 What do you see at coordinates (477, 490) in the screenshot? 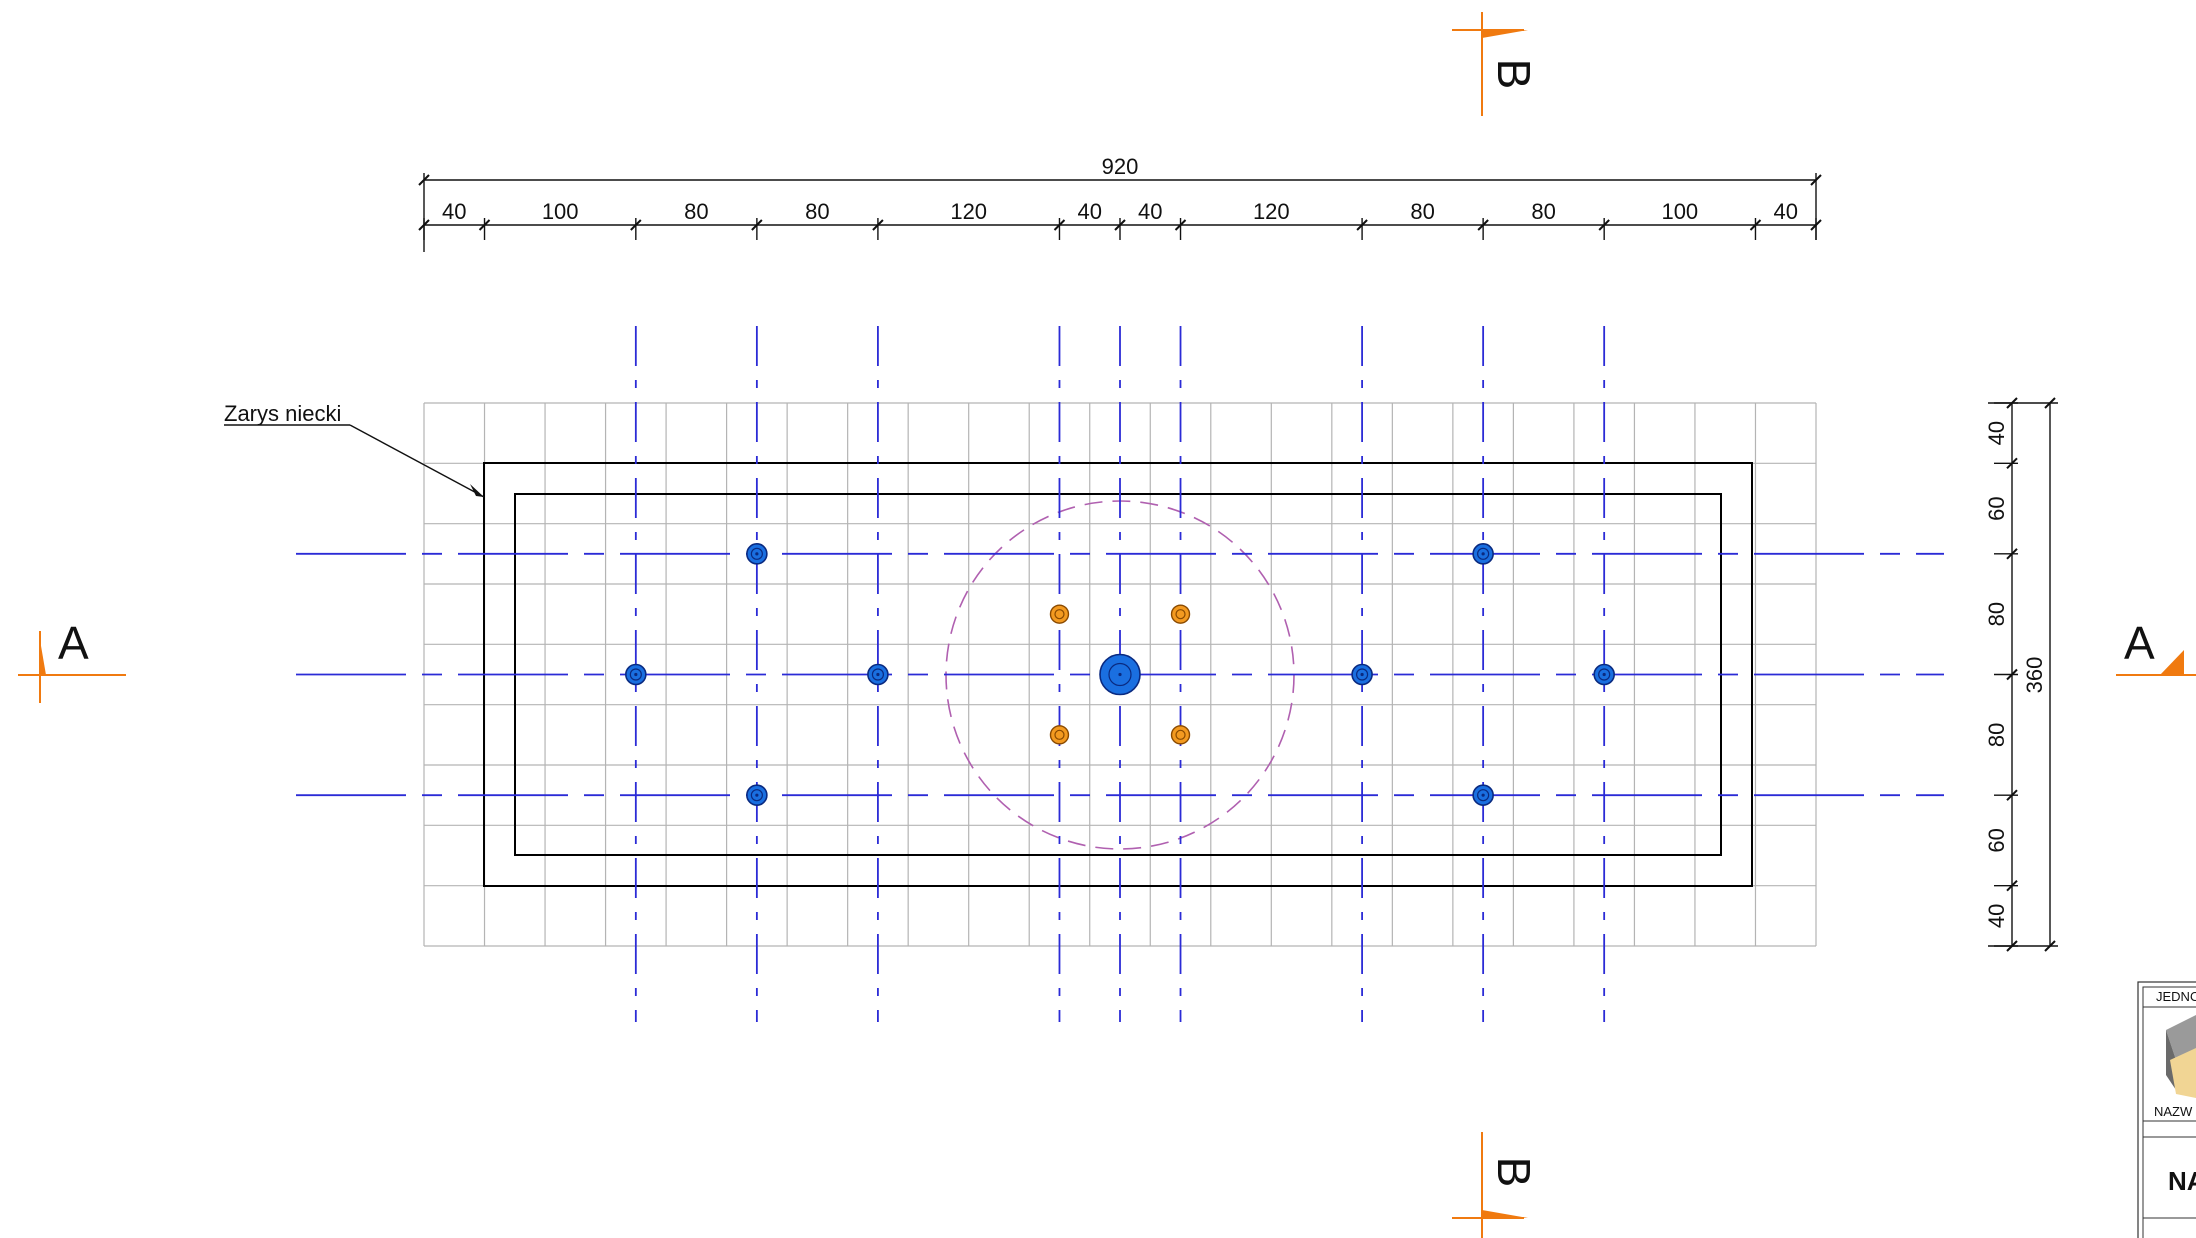
I see `callout-arrowhead` at bounding box center [477, 490].